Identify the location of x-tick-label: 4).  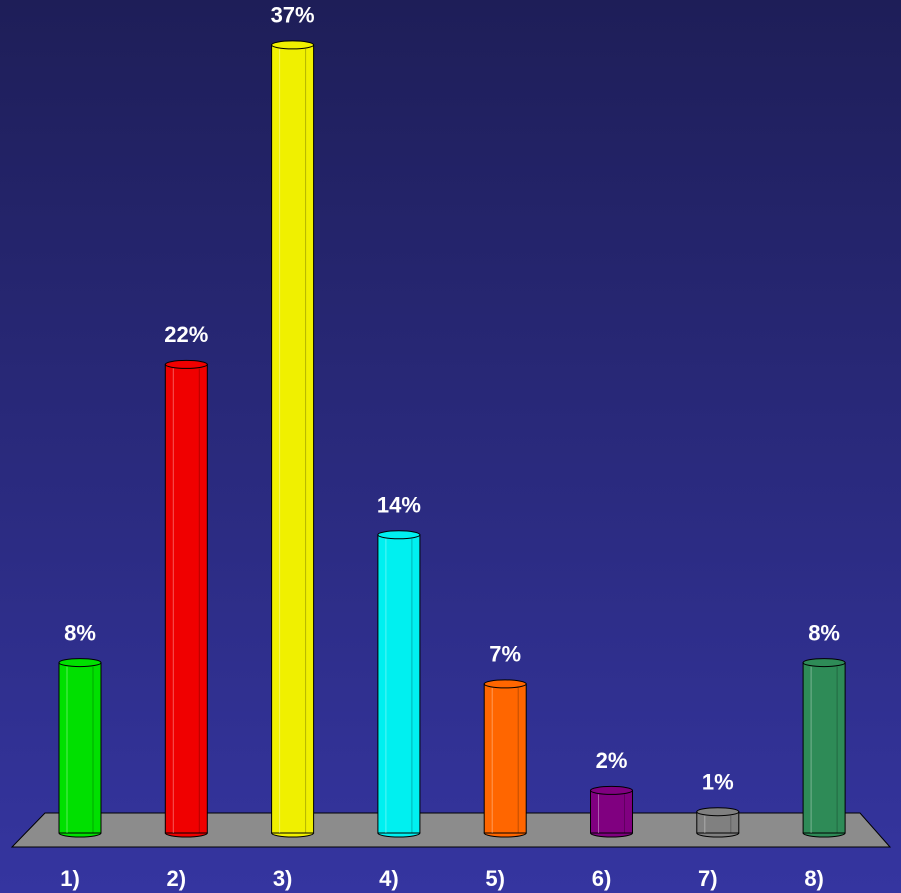
(389, 878).